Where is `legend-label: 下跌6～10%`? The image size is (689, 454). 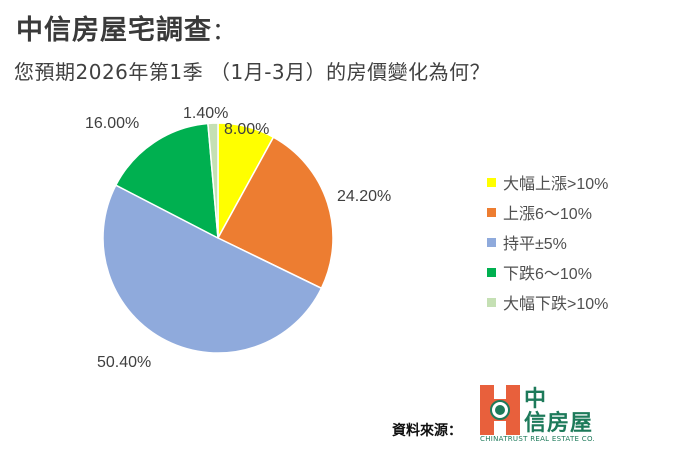
legend-label: 下跌6～10% is located at coordinates (547, 274).